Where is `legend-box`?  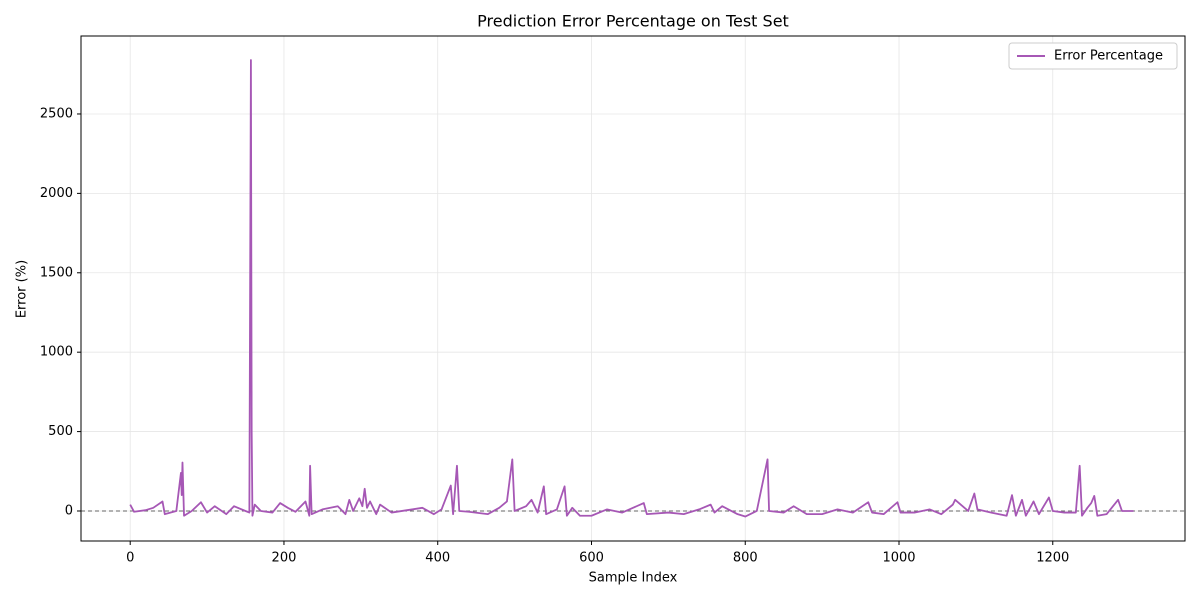
legend-box is located at coordinates (1093, 56).